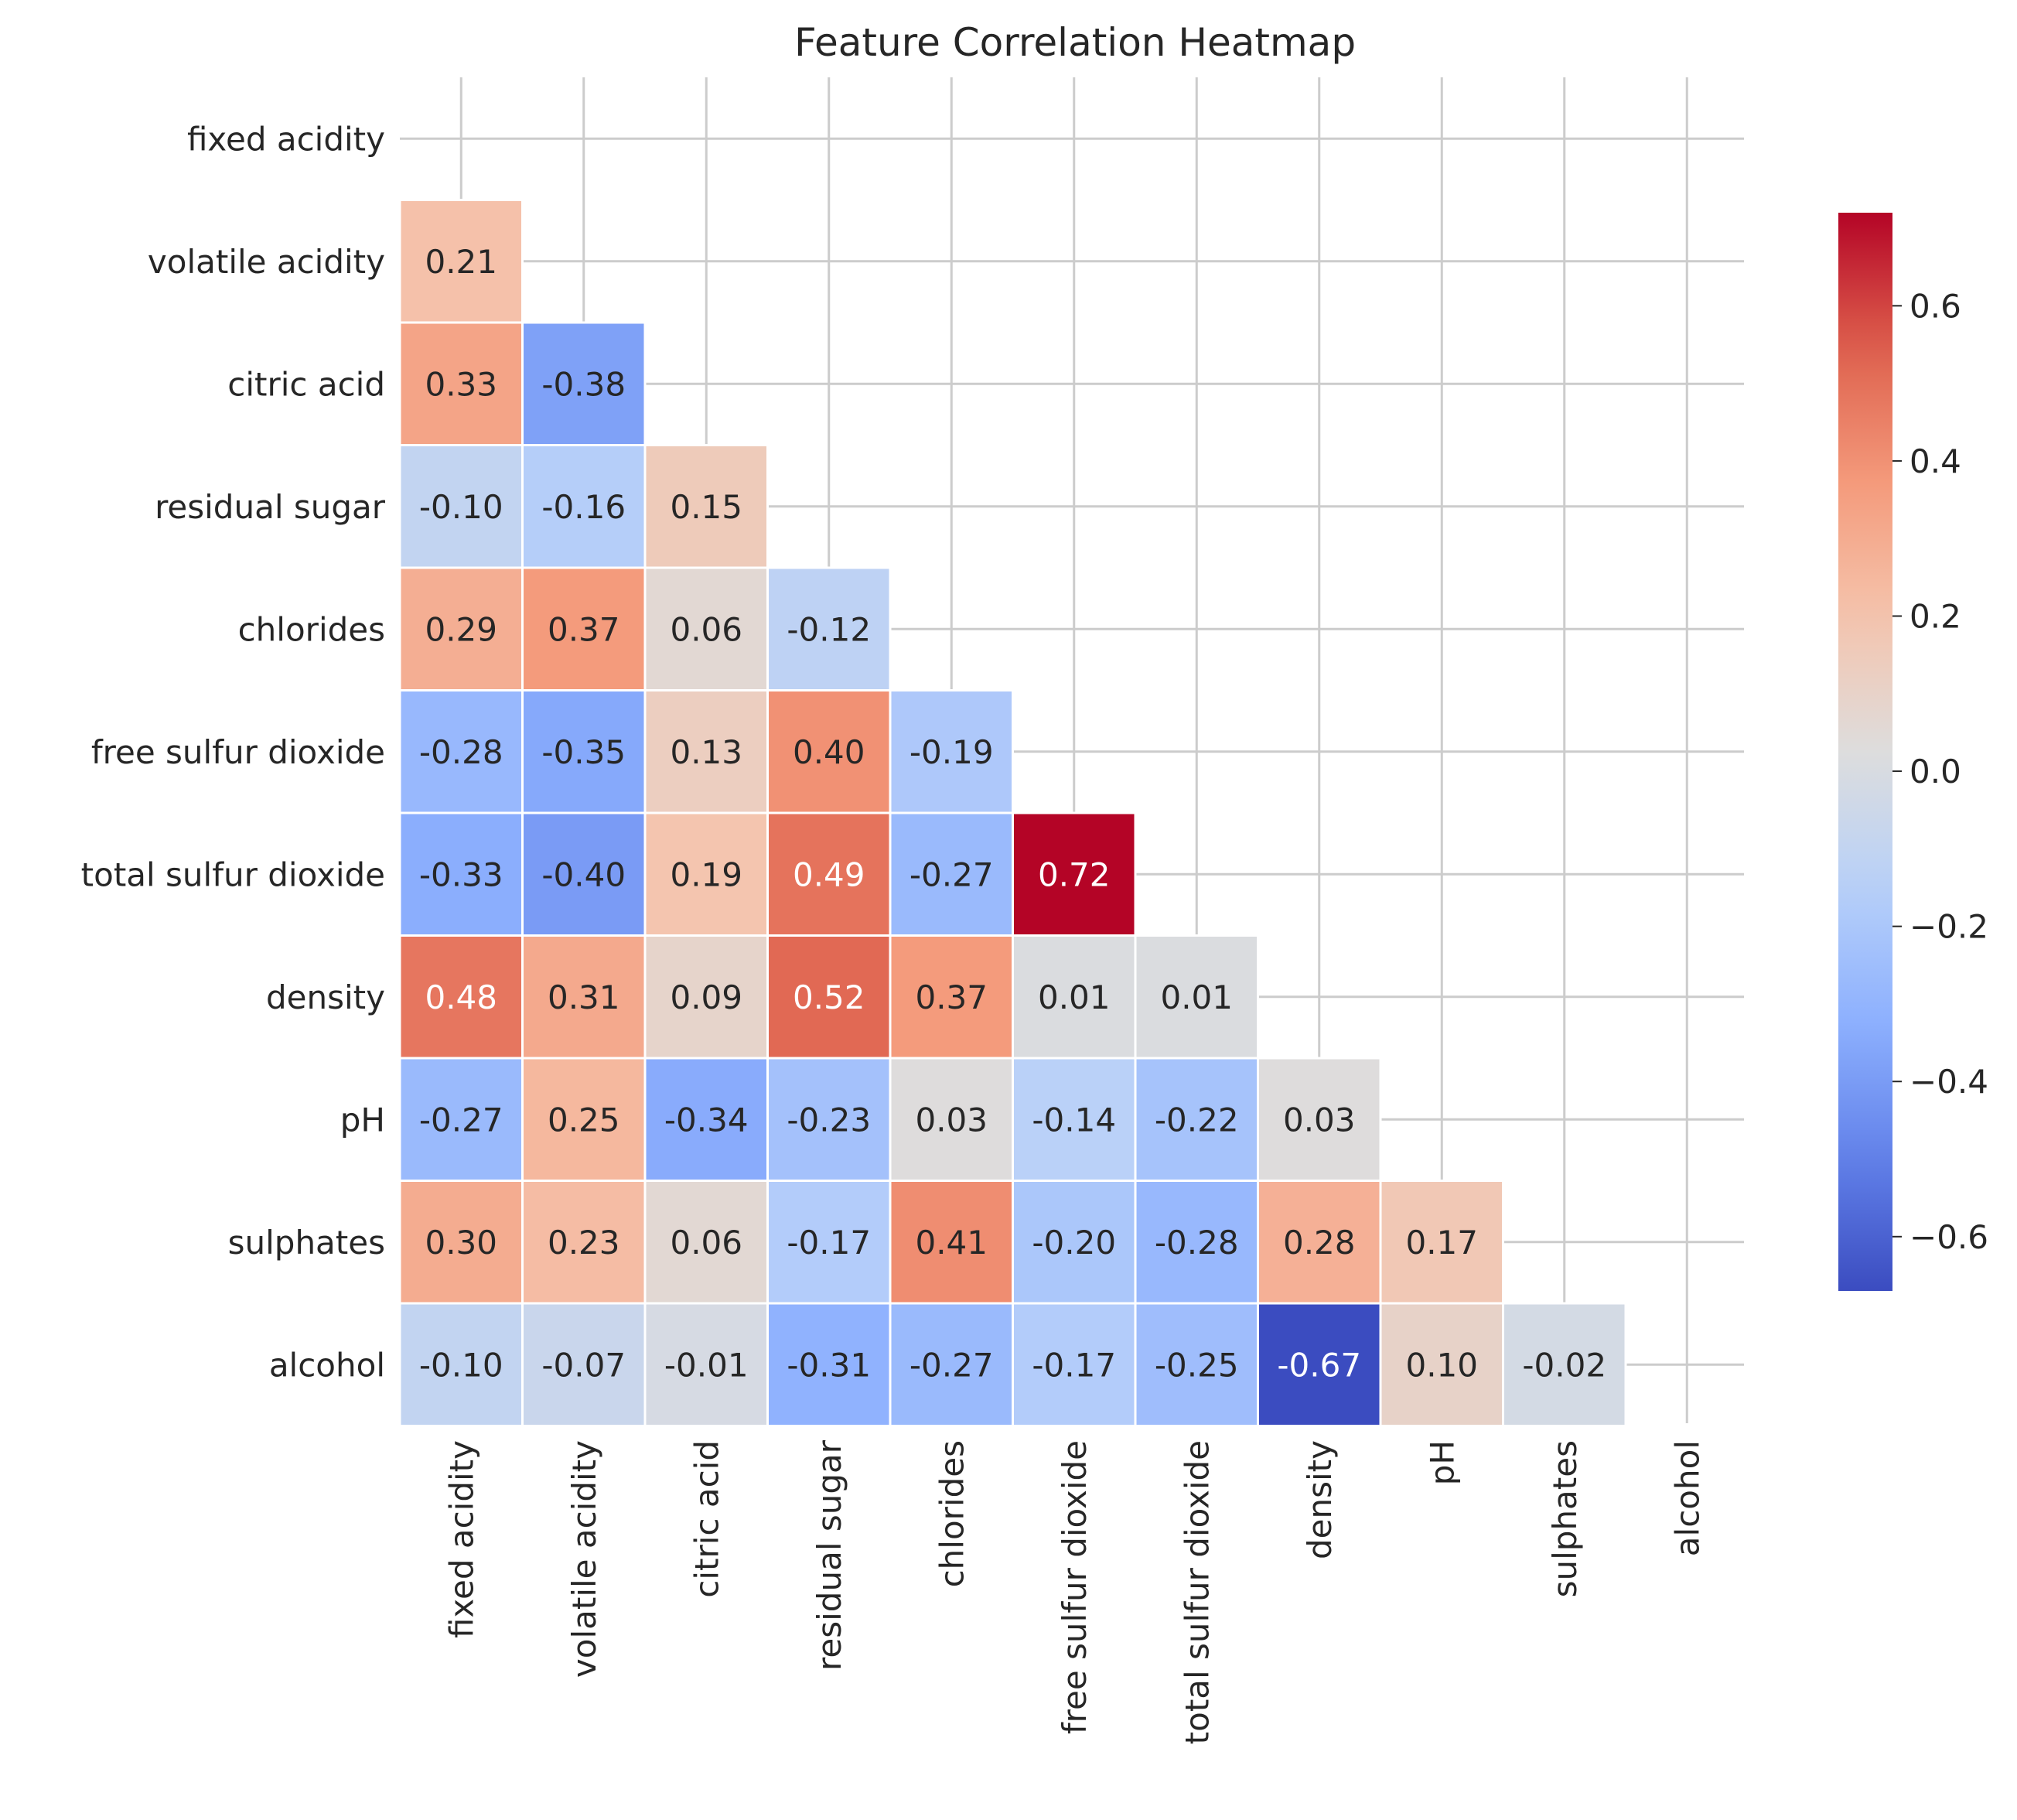  I want to click on cell-value-label: 0.48, so click(461, 997).